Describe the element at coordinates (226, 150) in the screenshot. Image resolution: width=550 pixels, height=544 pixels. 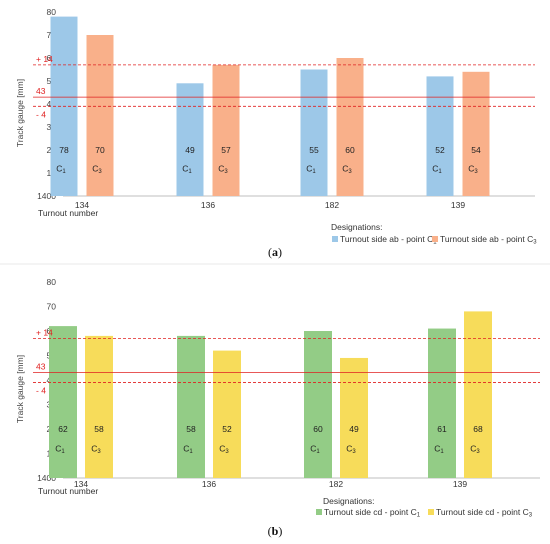
I see `bar-value-label: 57` at that location.